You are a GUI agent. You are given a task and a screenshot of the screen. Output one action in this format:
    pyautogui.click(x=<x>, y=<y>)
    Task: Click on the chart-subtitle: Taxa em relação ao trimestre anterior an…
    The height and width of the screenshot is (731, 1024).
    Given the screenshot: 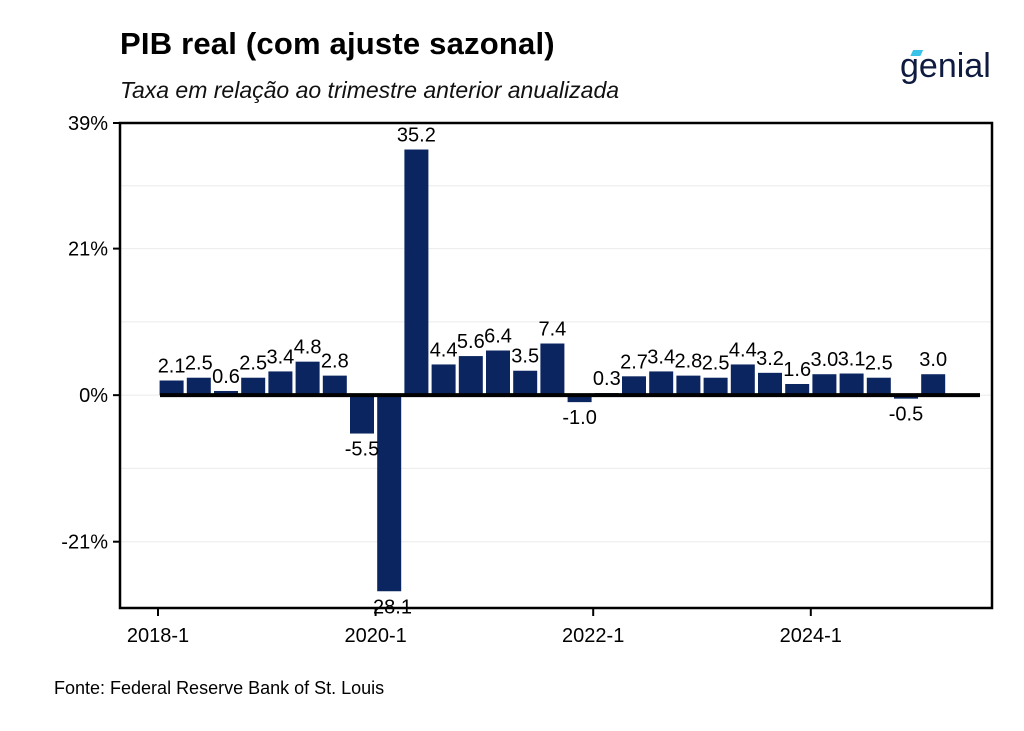 What is the action you would take?
    pyautogui.click(x=370, y=90)
    